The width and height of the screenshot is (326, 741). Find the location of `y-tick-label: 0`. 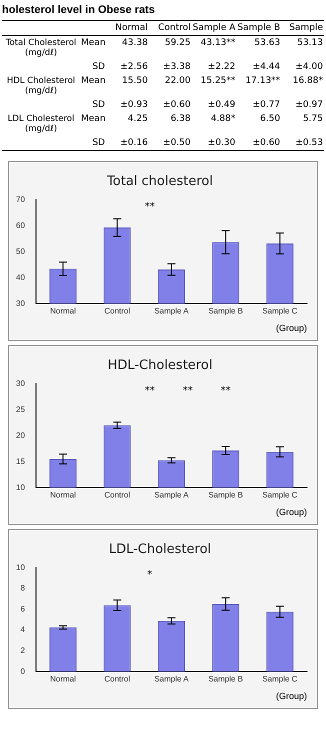

y-tick-label: 0 is located at coordinates (23, 671).